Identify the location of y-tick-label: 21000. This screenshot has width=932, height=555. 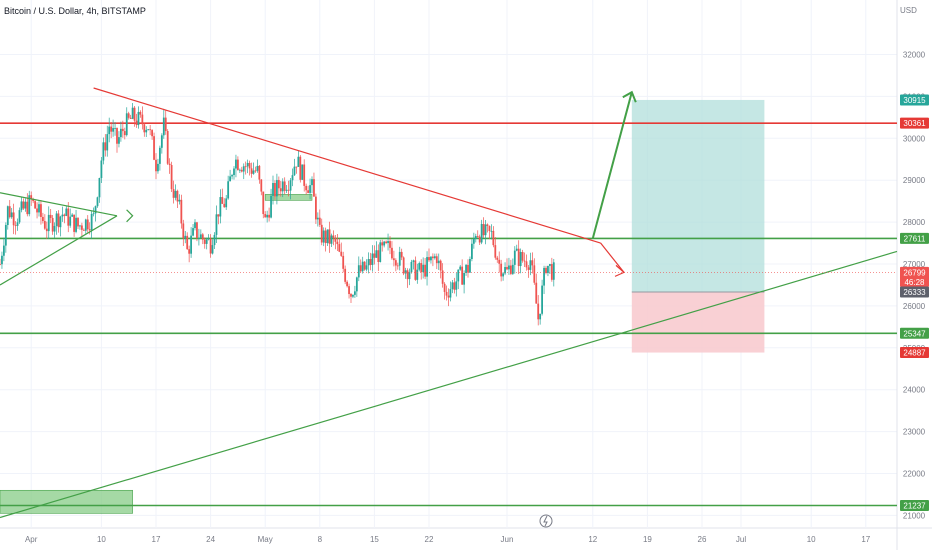
(914, 515).